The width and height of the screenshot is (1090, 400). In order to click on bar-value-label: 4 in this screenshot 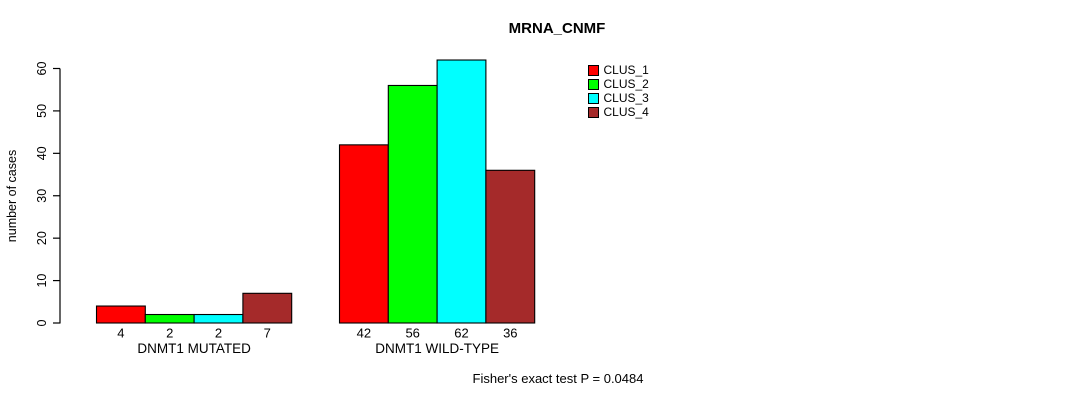, I will do `click(120, 333)`.